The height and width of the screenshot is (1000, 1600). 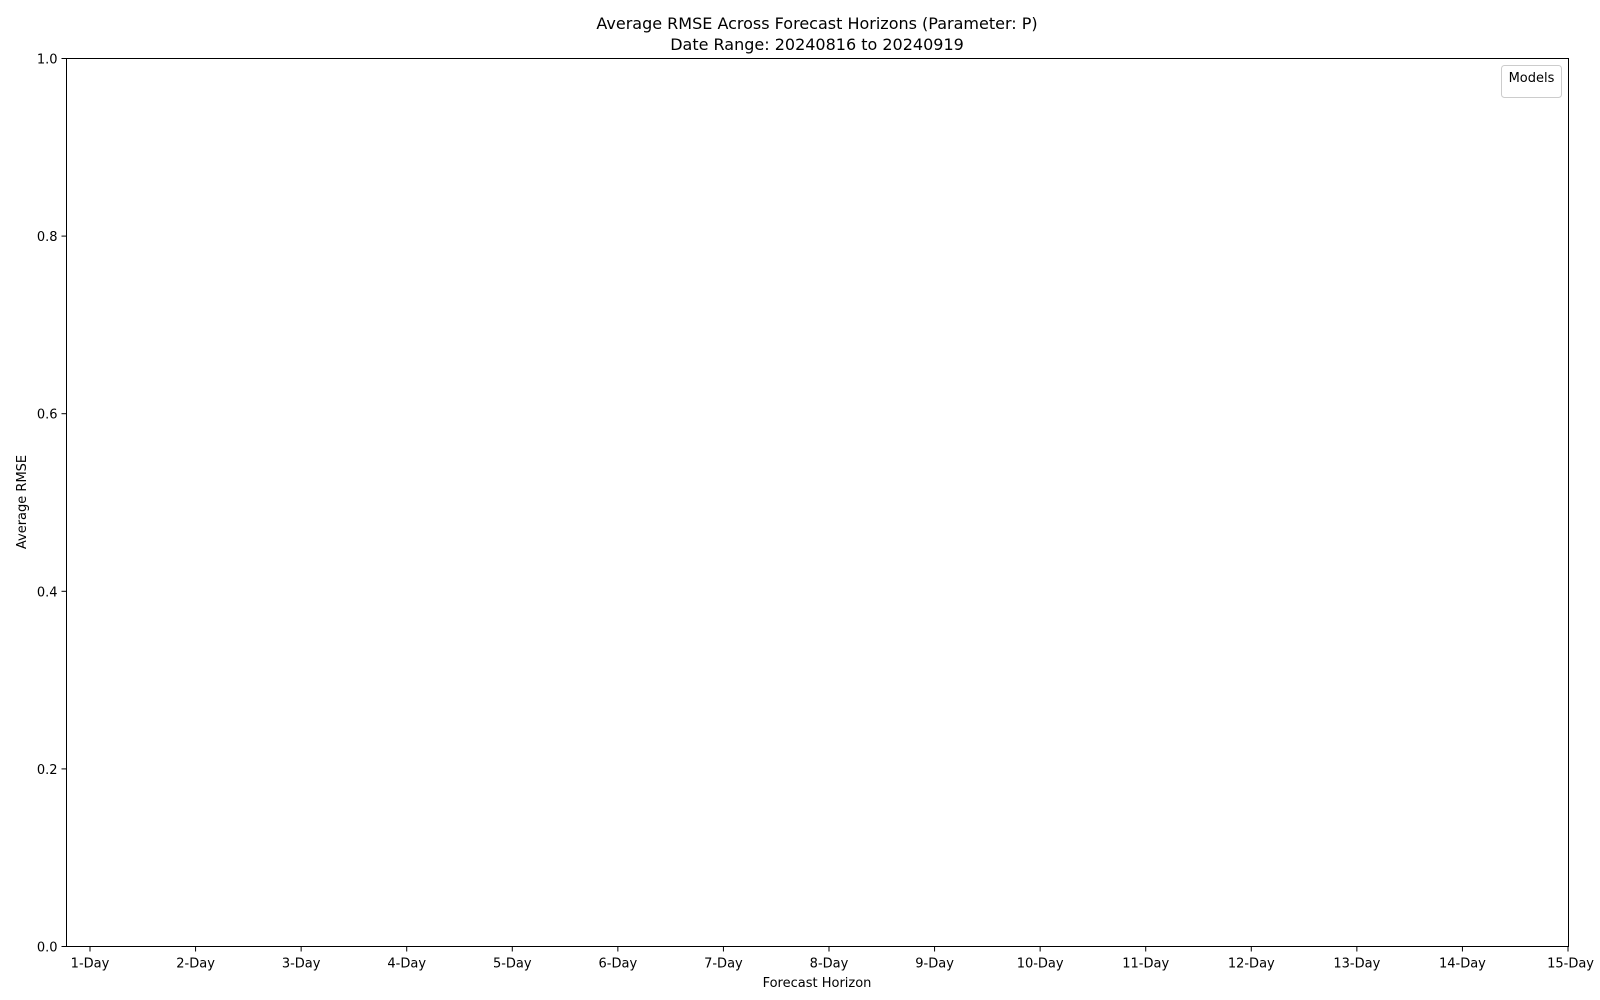 I want to click on y-tick-label: 1.0, so click(x=47, y=60).